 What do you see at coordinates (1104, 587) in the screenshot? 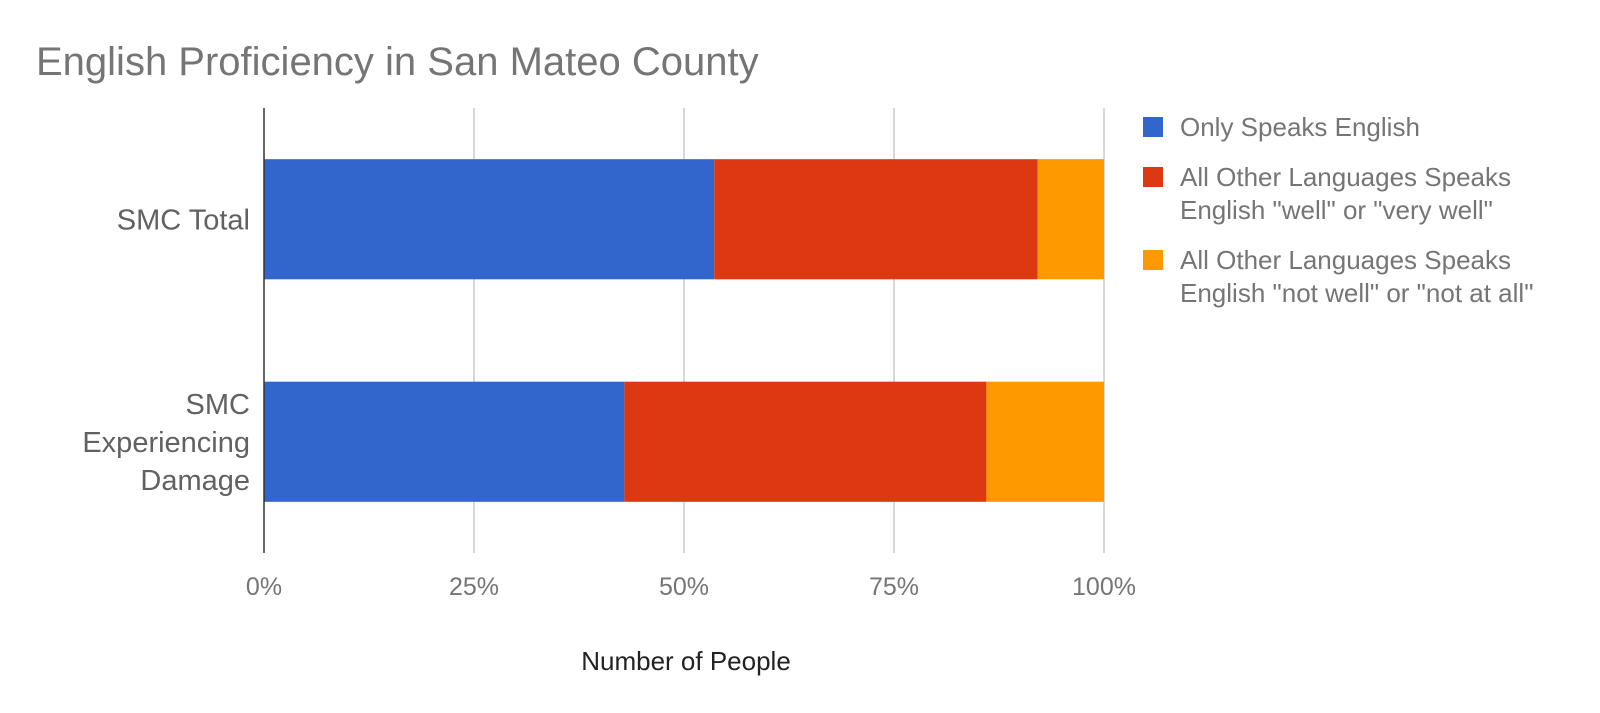
I see `x-tick-label: 100%` at bounding box center [1104, 587].